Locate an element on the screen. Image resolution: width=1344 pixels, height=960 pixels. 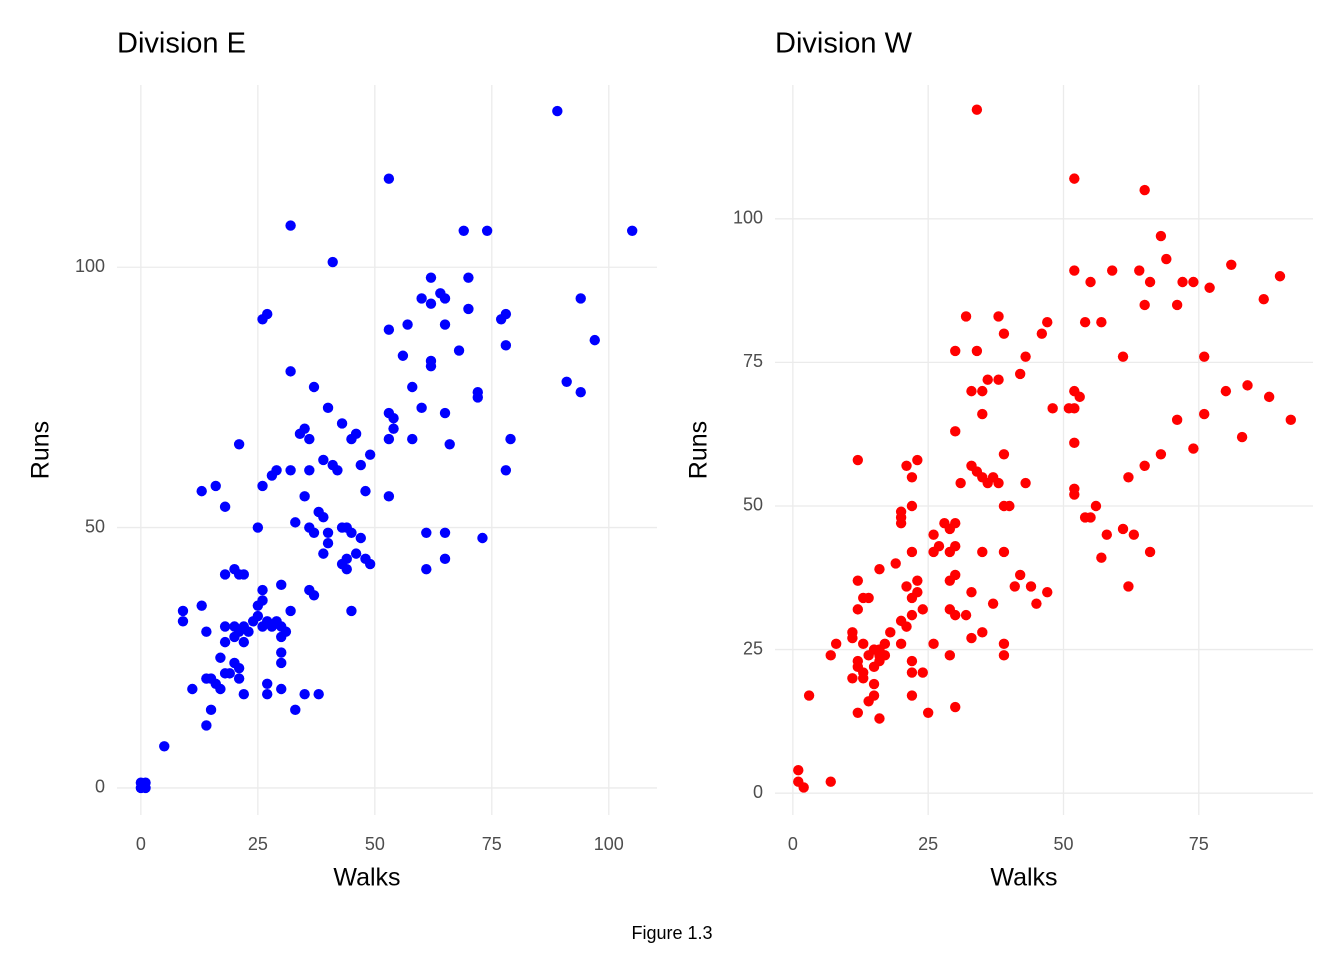
x-axis-title: Walks is located at coordinates (366, 878).